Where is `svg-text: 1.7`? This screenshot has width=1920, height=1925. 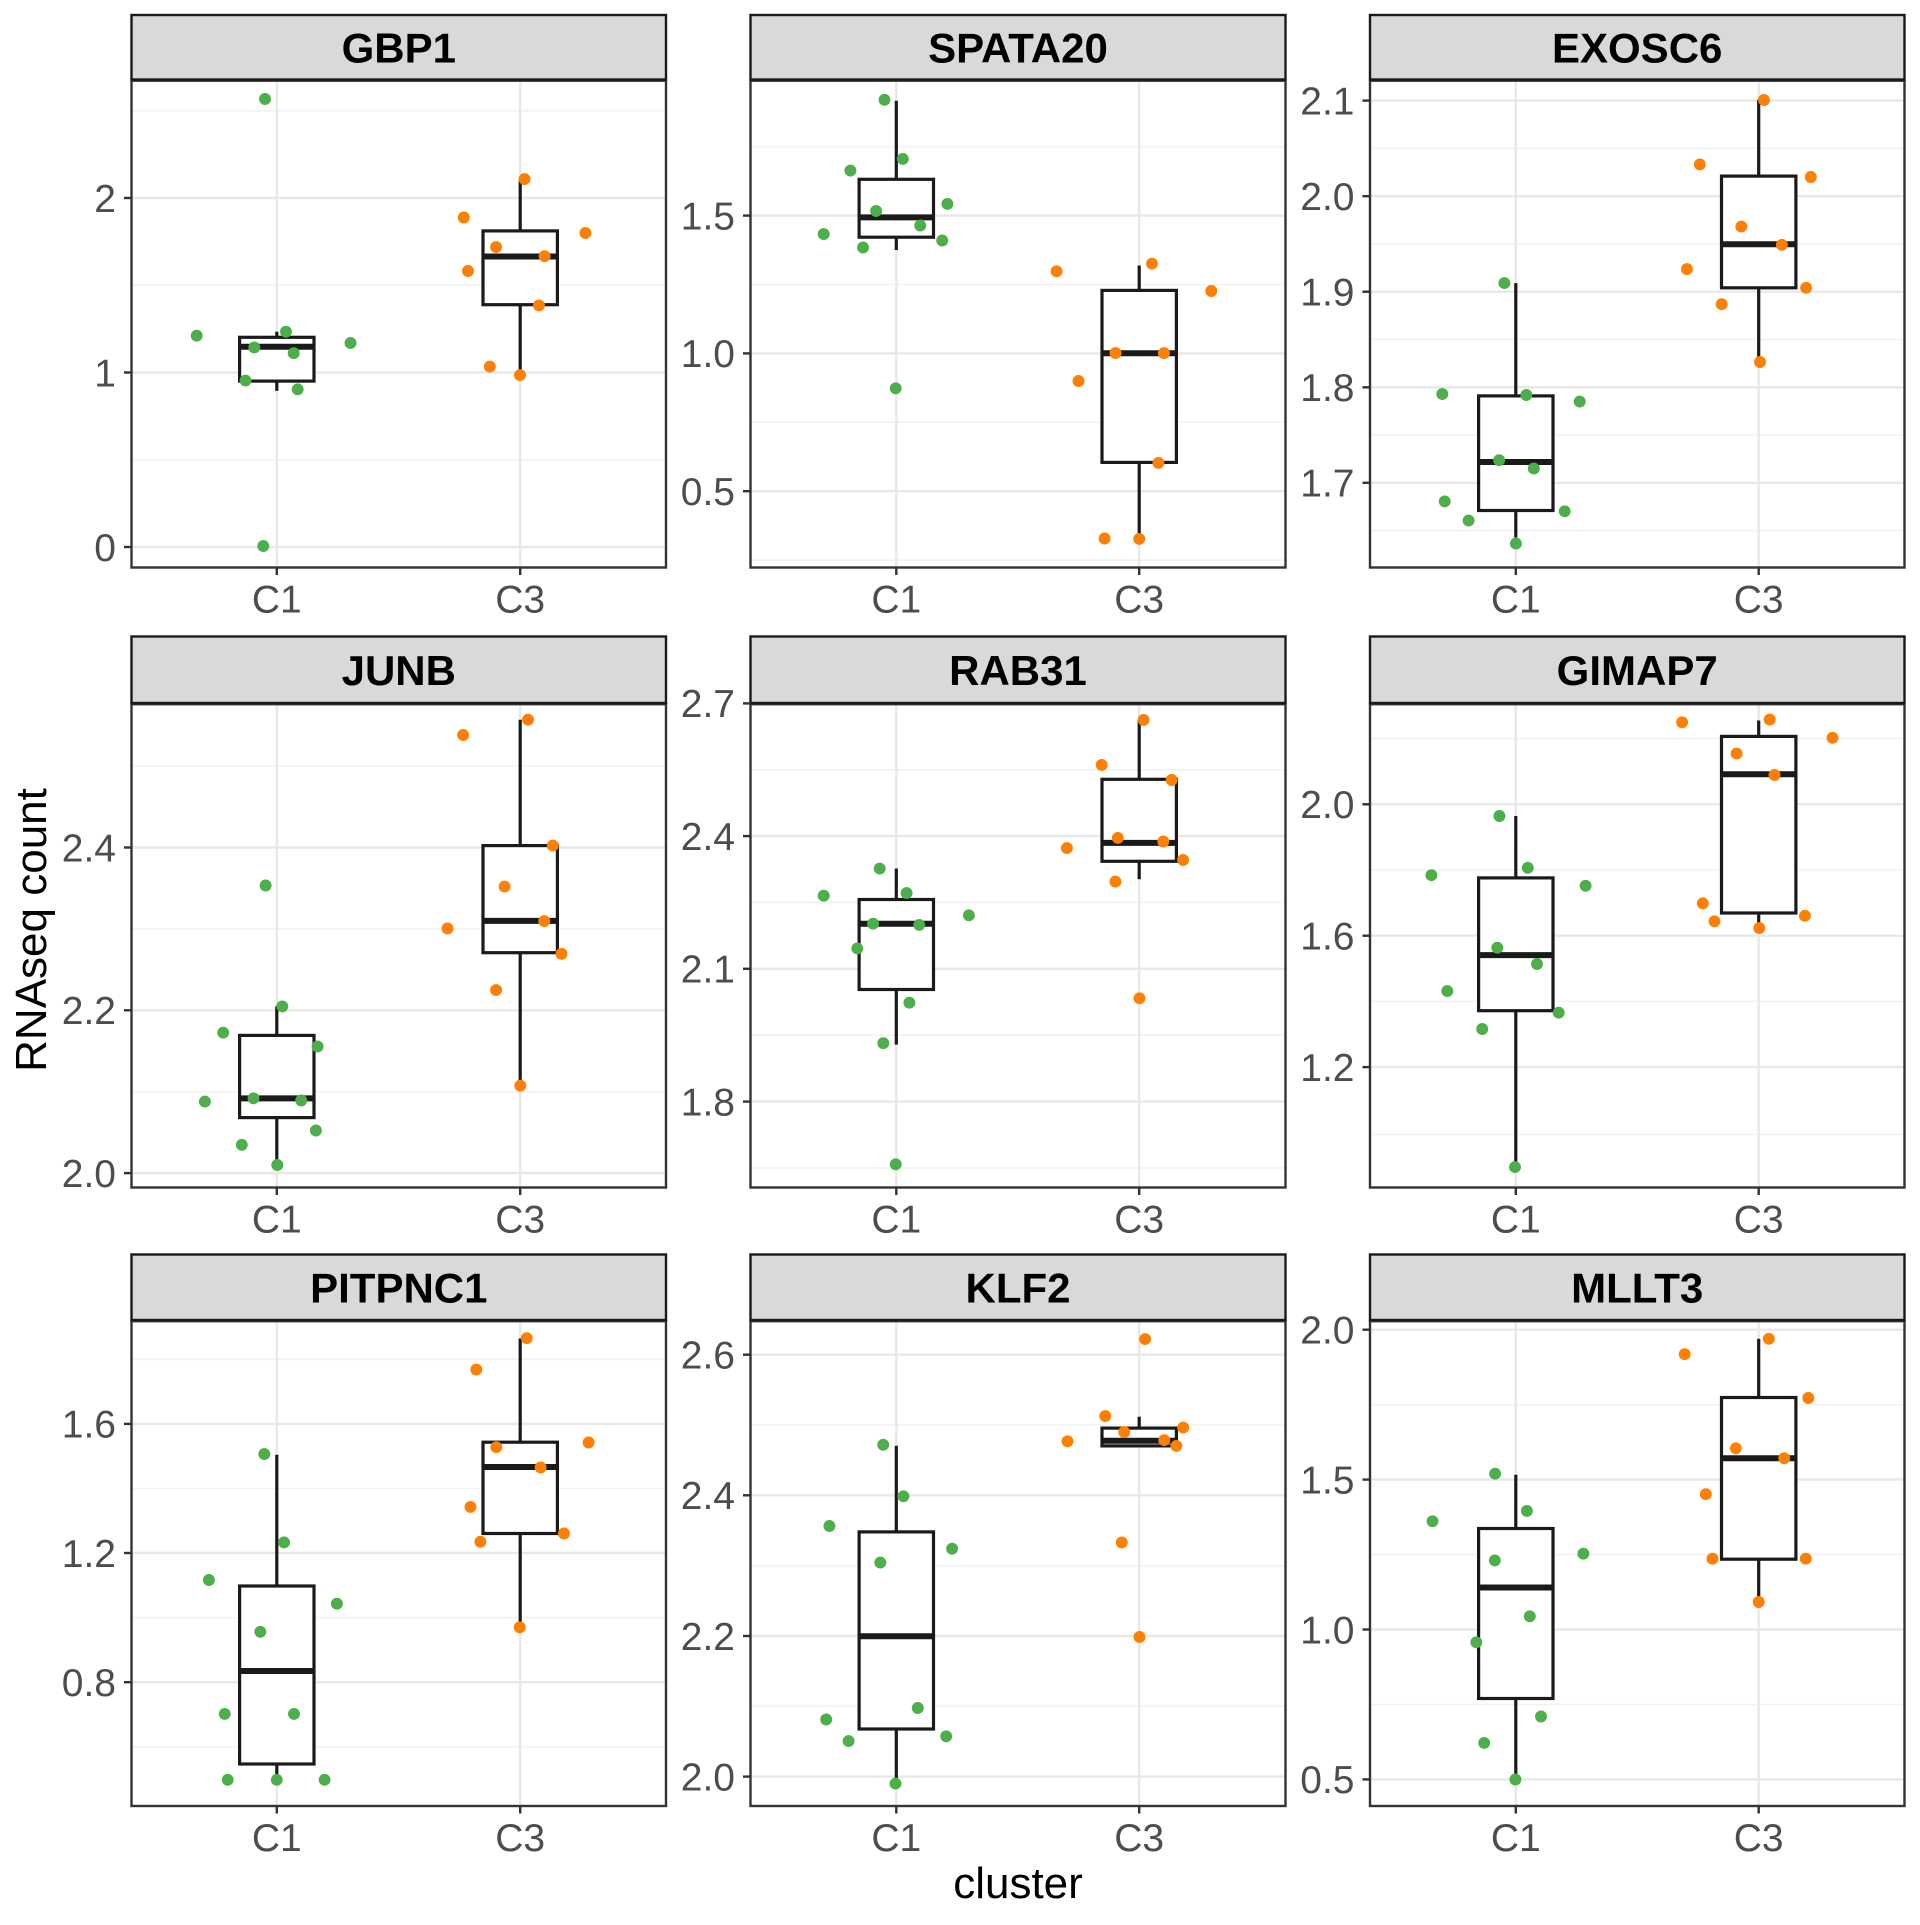 svg-text: 1.7 is located at coordinates (1327, 484).